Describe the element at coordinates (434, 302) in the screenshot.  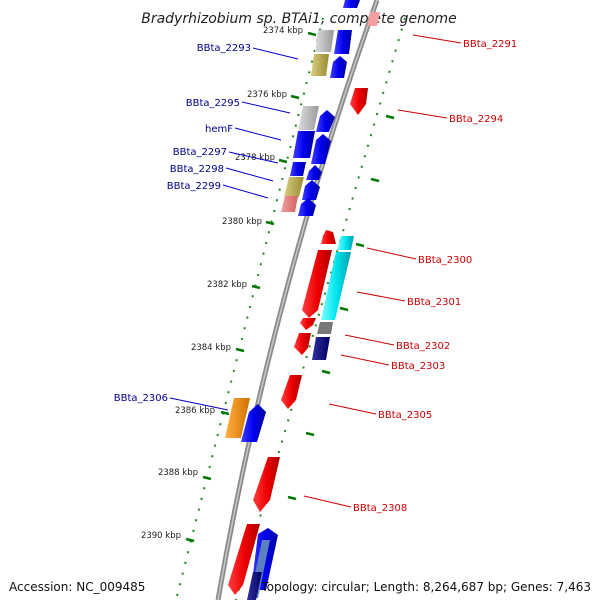
I see `gene-label: BBta_2301` at that location.